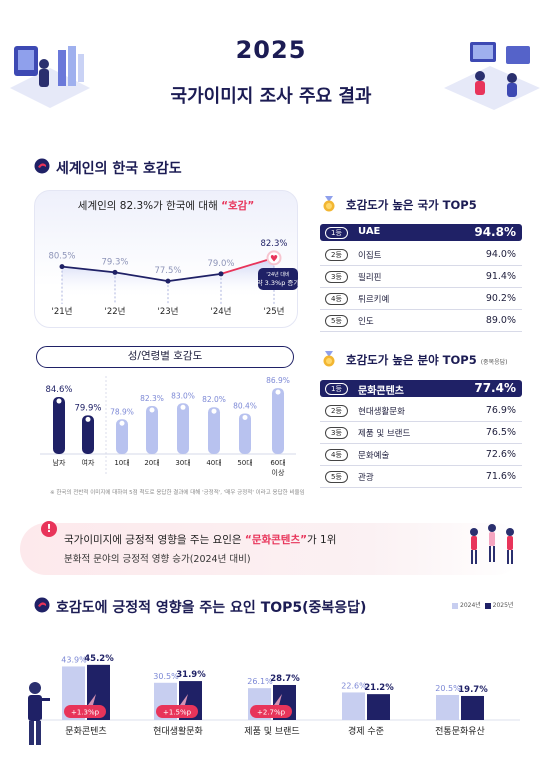 The height and width of the screenshot is (762, 542). What do you see at coordinates (154, 540) in the screenshot?
I see `callout-text: 국가이미지에 긍정적 영향을 주는 요인은` at bounding box center [154, 540].